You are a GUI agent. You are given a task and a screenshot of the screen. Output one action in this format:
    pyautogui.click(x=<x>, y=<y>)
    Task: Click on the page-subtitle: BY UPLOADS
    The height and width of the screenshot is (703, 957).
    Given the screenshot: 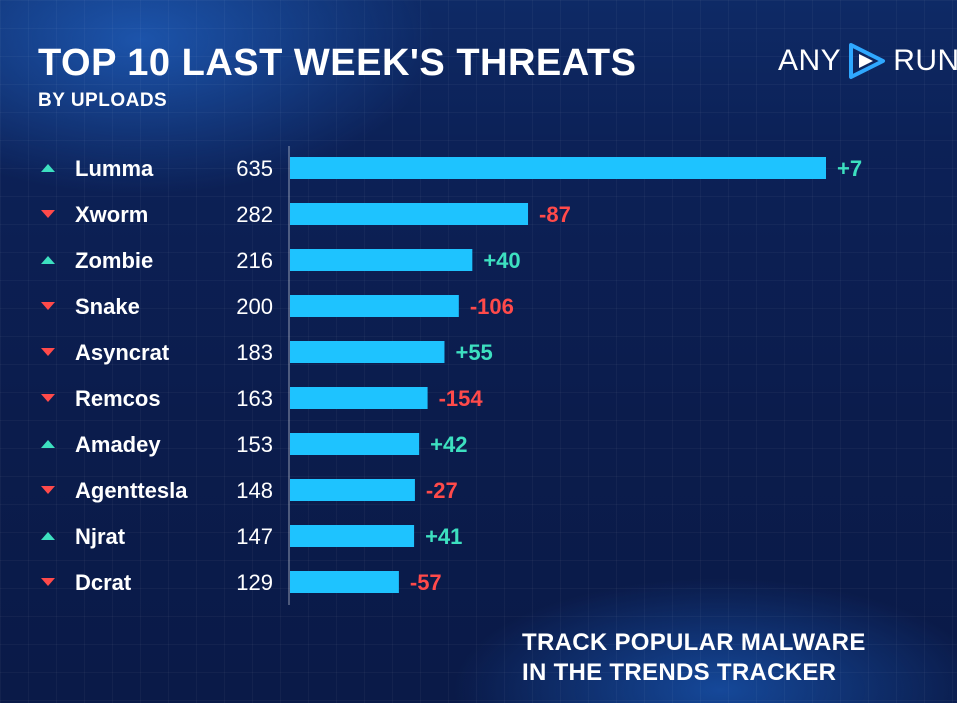 What is the action you would take?
    pyautogui.click(x=103, y=100)
    